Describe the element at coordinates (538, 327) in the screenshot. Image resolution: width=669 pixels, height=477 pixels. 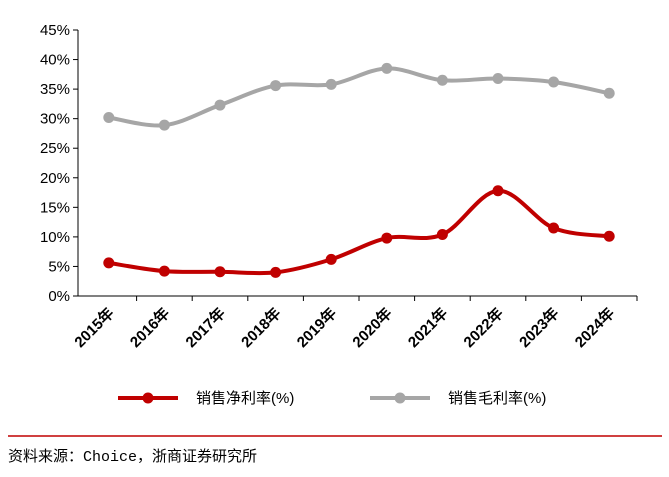
I see `x-tick-label: 2023年` at that location.